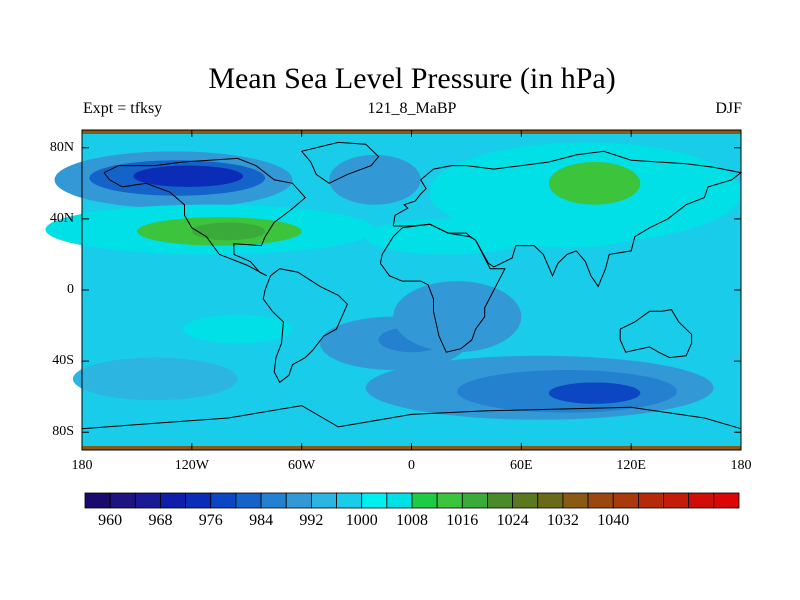 Image resolution: width=800 pixels, height=600 pixels. Describe the element at coordinates (567, 233) in the screenshot. I see `pressure-region-asia-high-south` at that location.